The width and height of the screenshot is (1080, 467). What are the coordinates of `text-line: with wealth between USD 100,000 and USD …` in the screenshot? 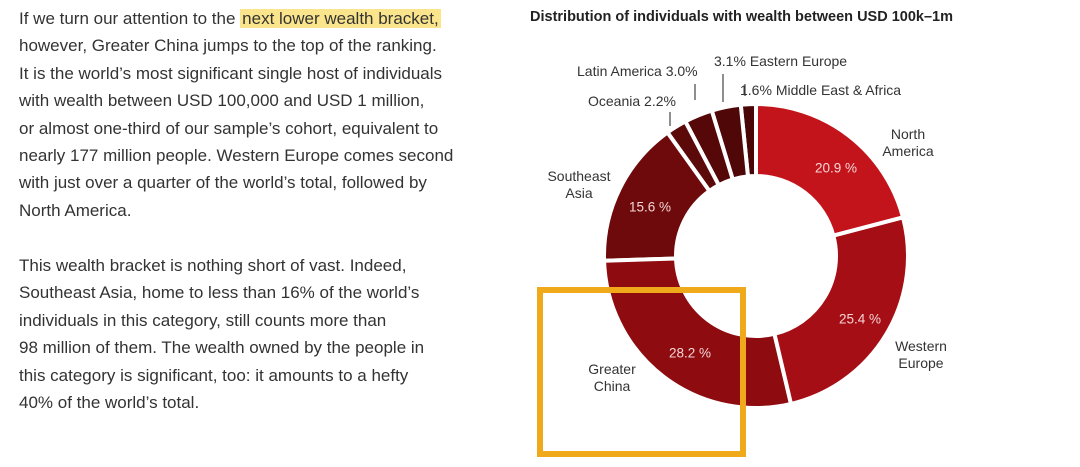 It's located at (222, 101).